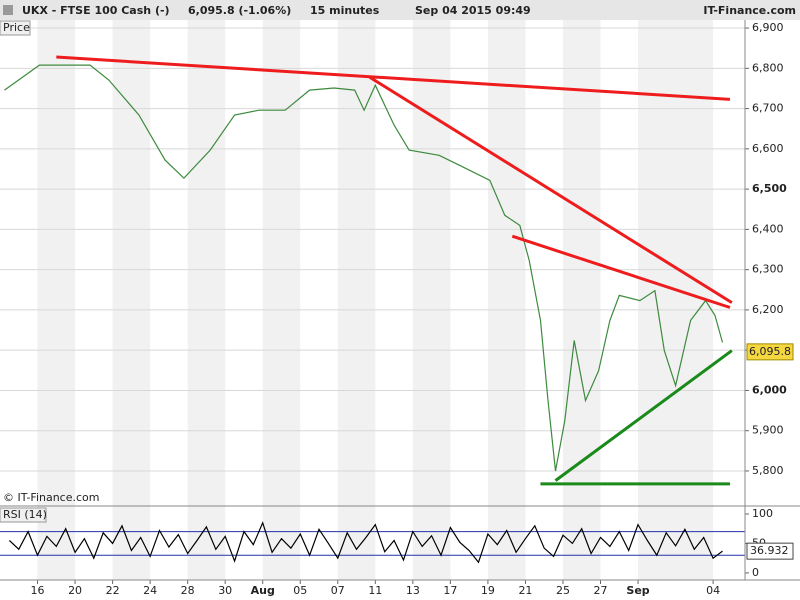 The image size is (800, 600). What do you see at coordinates (450, 590) in the screenshot?
I see `x-tick-label: 17` at bounding box center [450, 590].